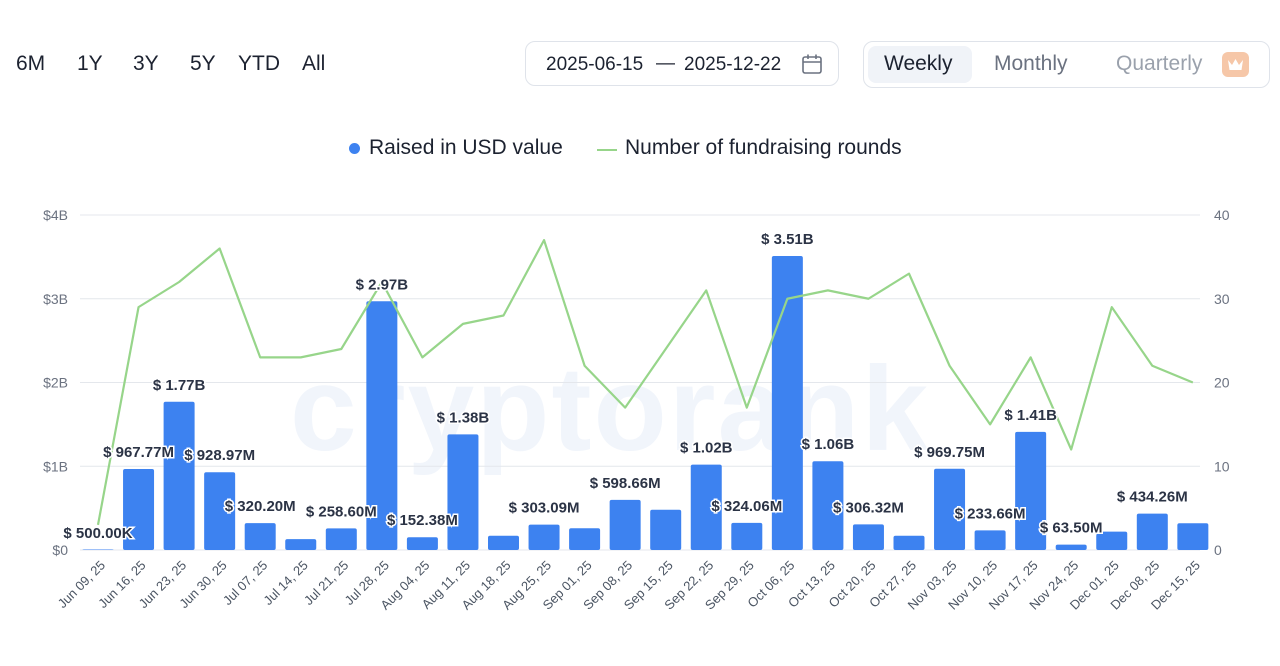 The width and height of the screenshot is (1280, 666). Describe the element at coordinates (595, 64) in the screenshot. I see `date-start: 2025-06-15` at that location.